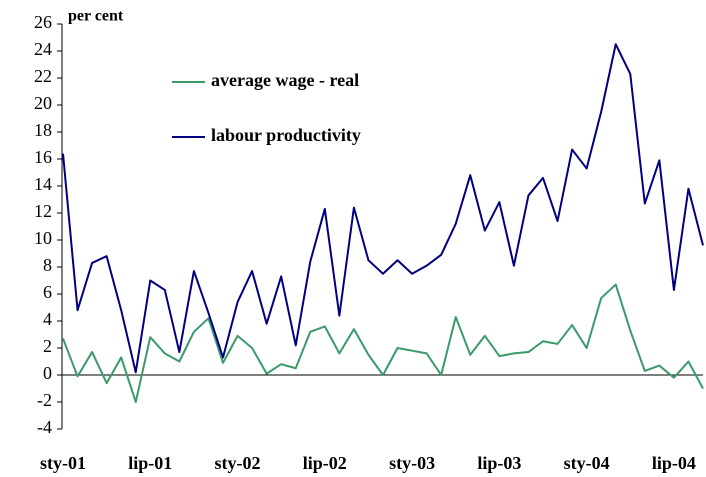 The image size is (706, 477). What do you see at coordinates (47, 373) in the screenshot?
I see `y-tick-label: 0` at bounding box center [47, 373].